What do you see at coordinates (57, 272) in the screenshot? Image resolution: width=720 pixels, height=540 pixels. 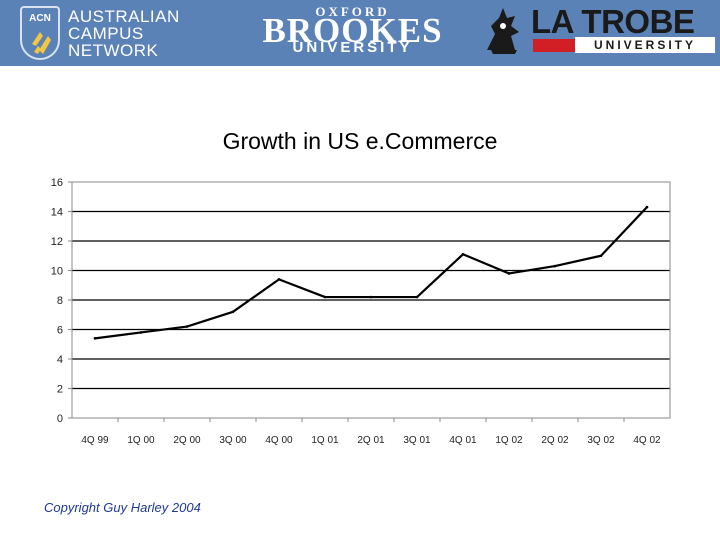 I see `y-tick-label: 10` at bounding box center [57, 272].